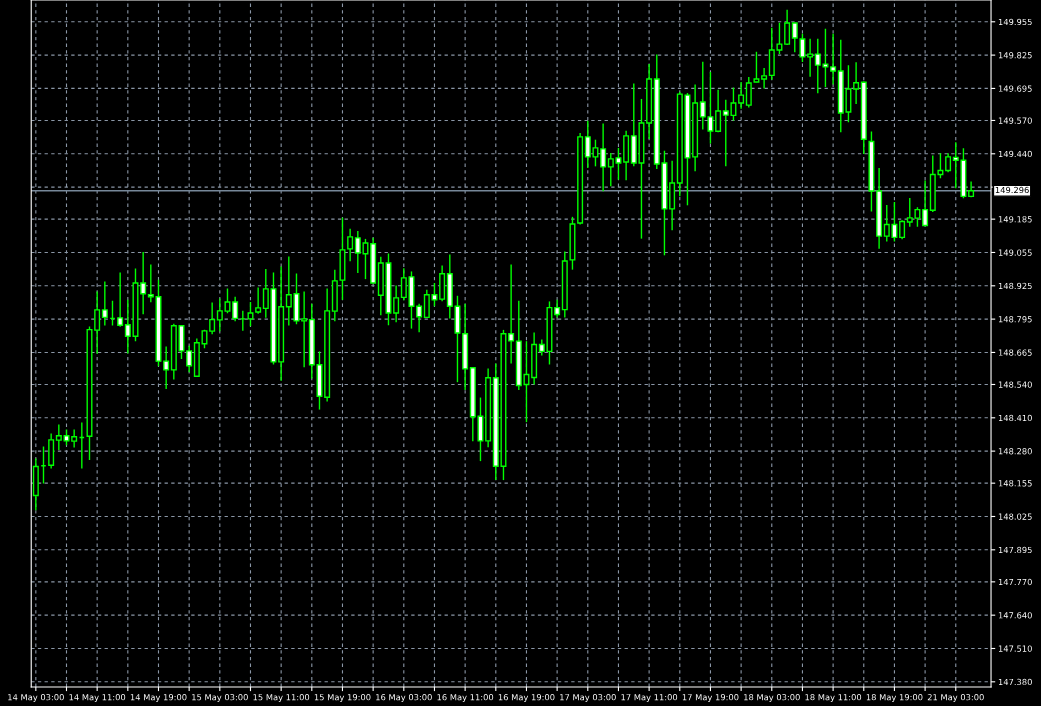  What do you see at coordinates (1015, 418) in the screenshot?
I see `y-tick-label: 148.410` at bounding box center [1015, 418].